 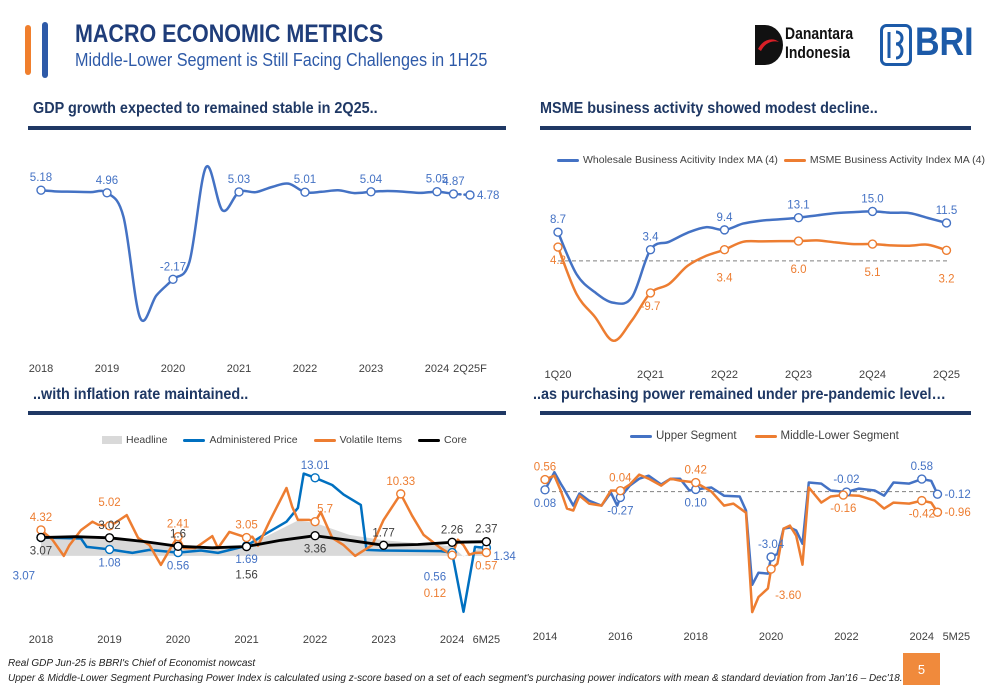 What do you see at coordinates (263, 542) in the screenshot?
I see `core-line` at bounding box center [263, 542].